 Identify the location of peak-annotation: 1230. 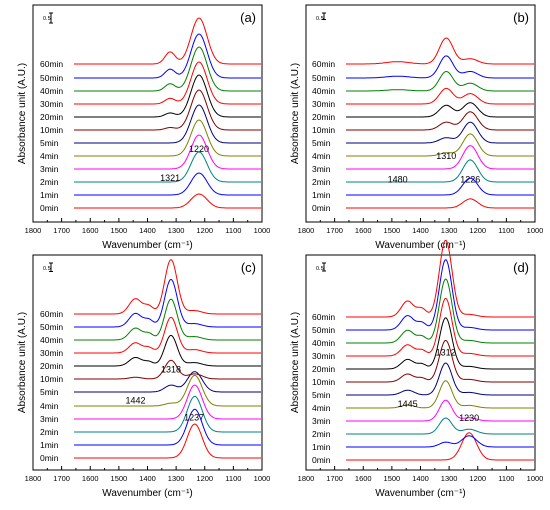
(469, 418).